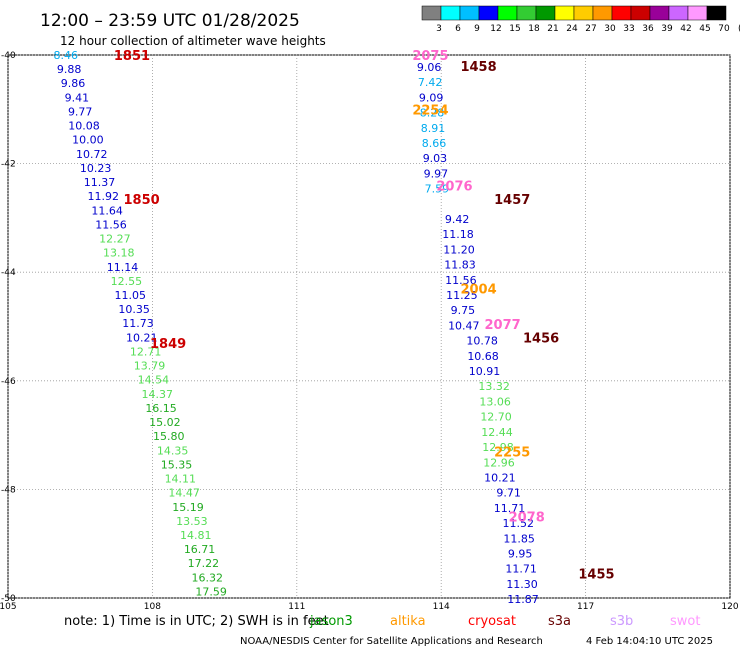  What do you see at coordinates (462, 295) in the screenshot?
I see `swh-value: 11.25` at bounding box center [462, 295].